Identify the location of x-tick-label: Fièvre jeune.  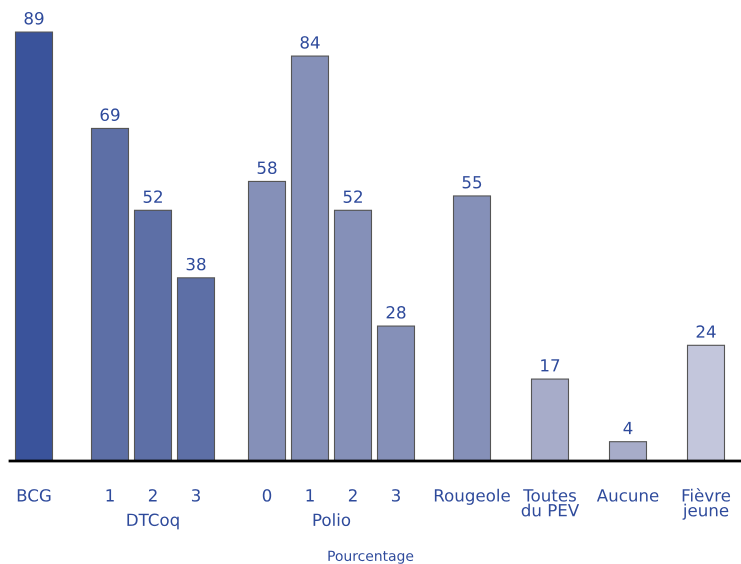
(706, 504).